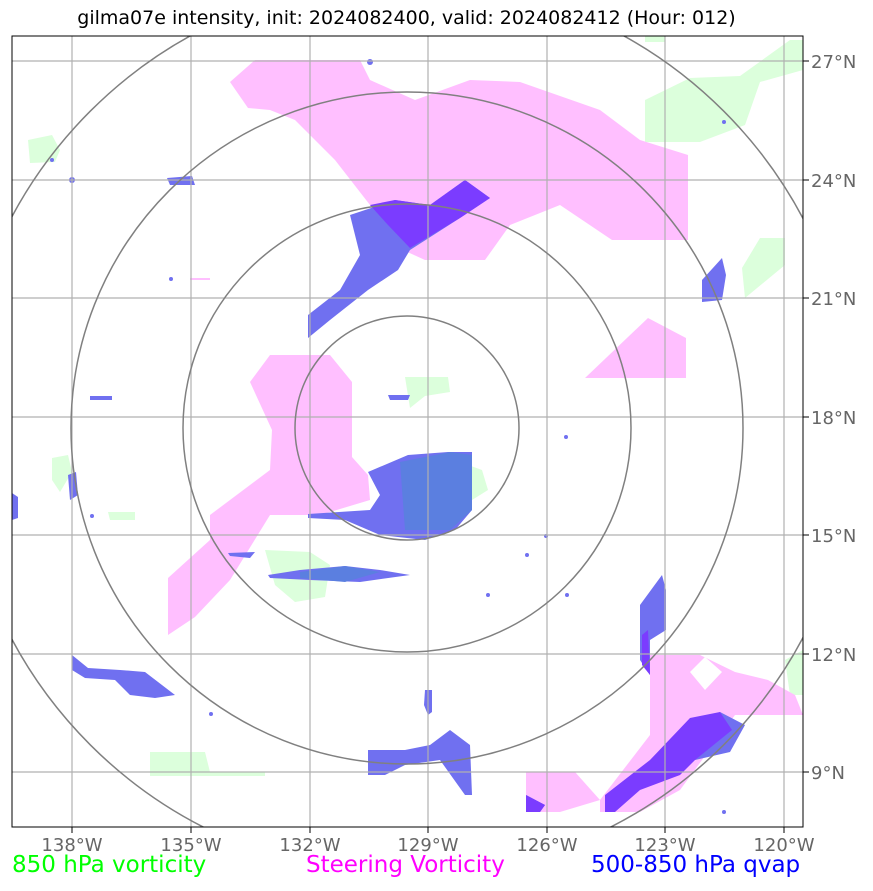 This screenshot has width=873, height=891. I want to click on lat-label: 12°N, so click(833, 655).